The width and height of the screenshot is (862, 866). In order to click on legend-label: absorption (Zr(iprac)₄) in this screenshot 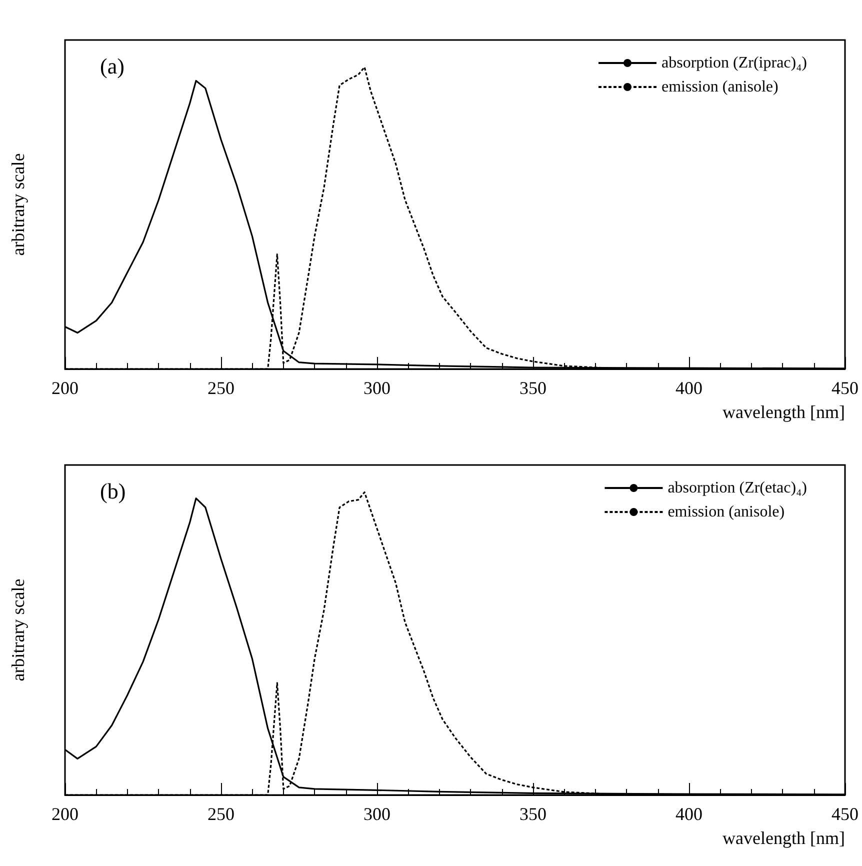, I will do `click(734, 63)`.